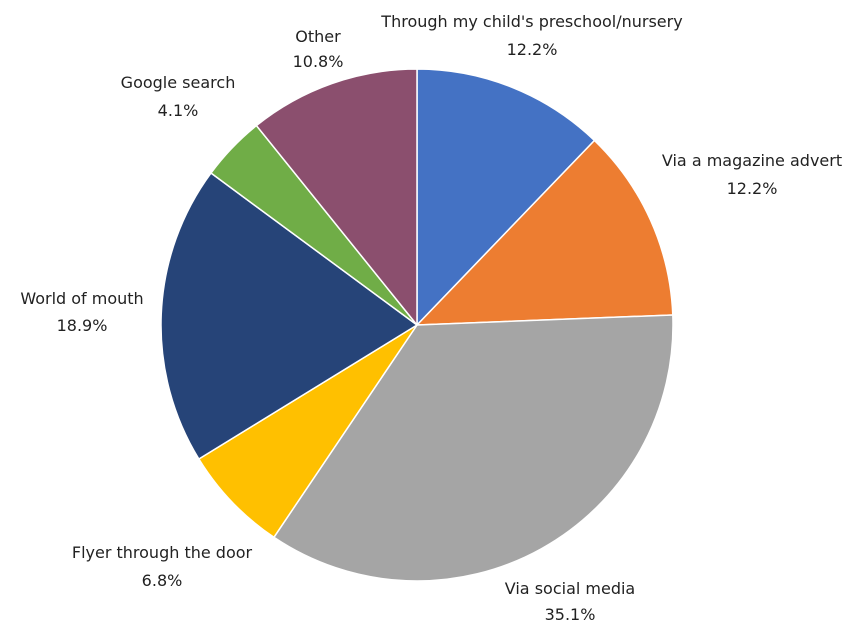  What do you see at coordinates (178, 110) in the screenshot?
I see `slice-value-text: 4.1%` at bounding box center [178, 110].